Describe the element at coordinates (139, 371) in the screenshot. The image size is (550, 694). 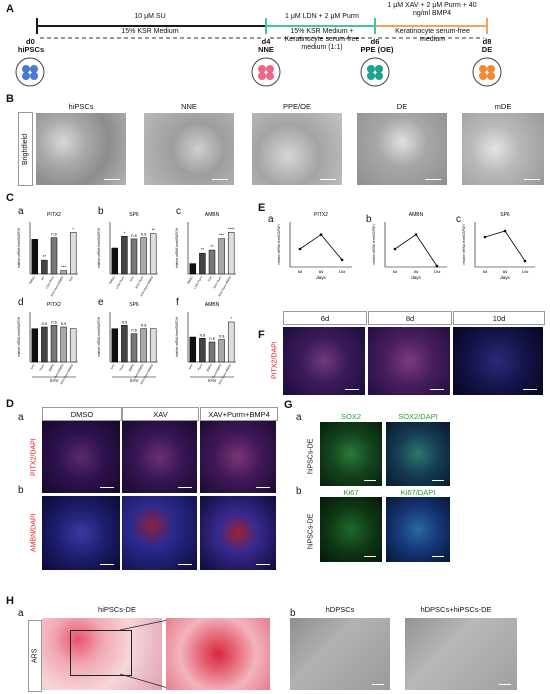
I see `c-tick-4-3: Purm+BMP4` at that location.